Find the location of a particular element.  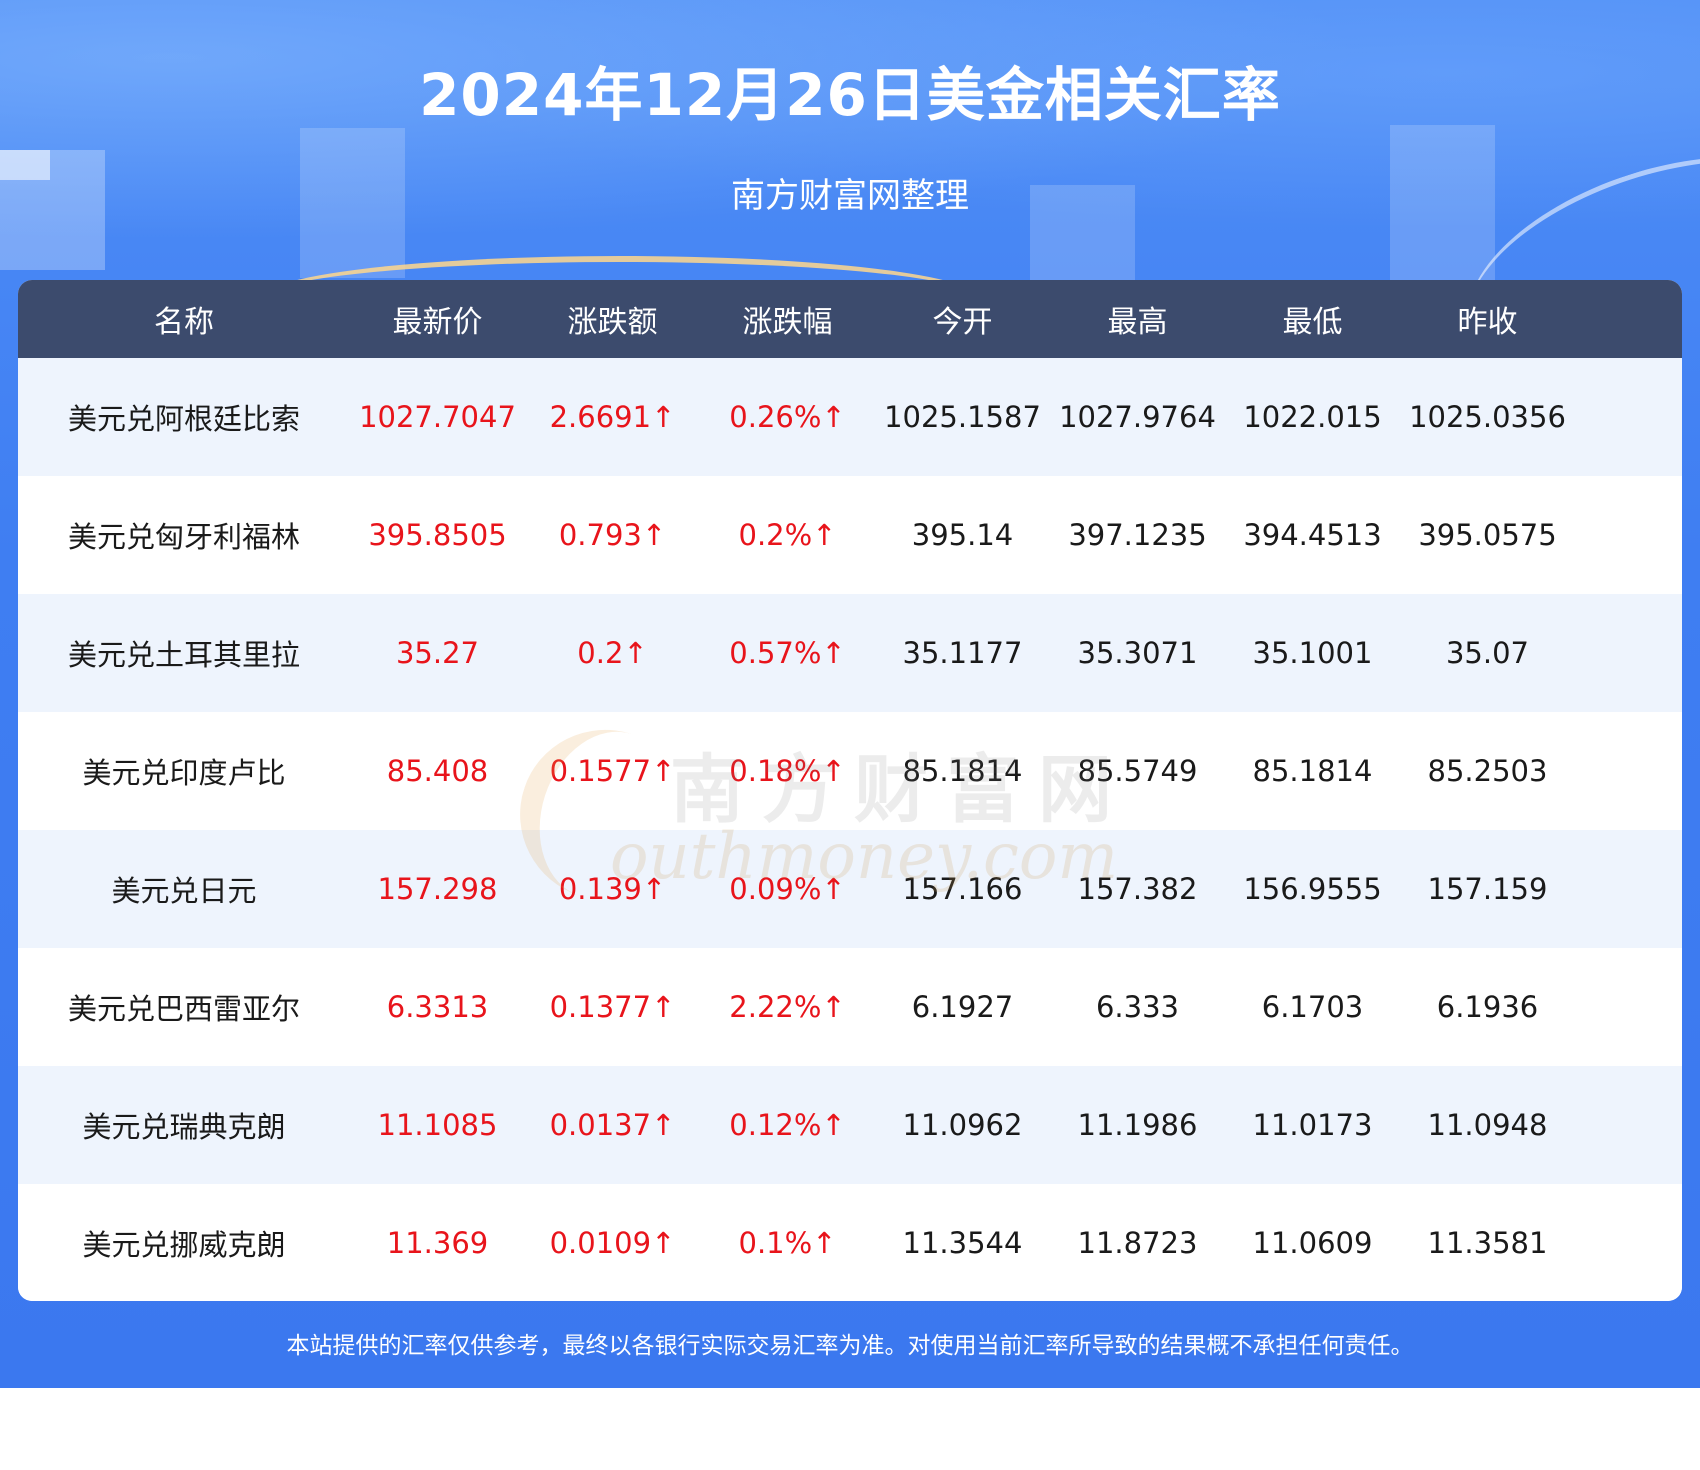

column-header-high: 最高 is located at coordinates (1137, 322).